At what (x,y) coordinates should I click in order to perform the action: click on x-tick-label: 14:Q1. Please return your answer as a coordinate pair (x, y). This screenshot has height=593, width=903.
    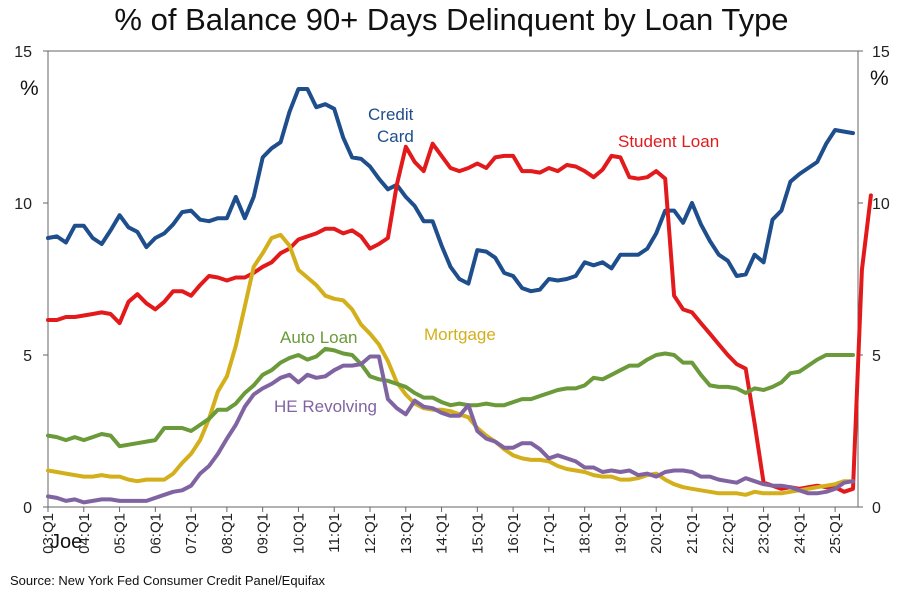
    Looking at the image, I should click on (442, 533).